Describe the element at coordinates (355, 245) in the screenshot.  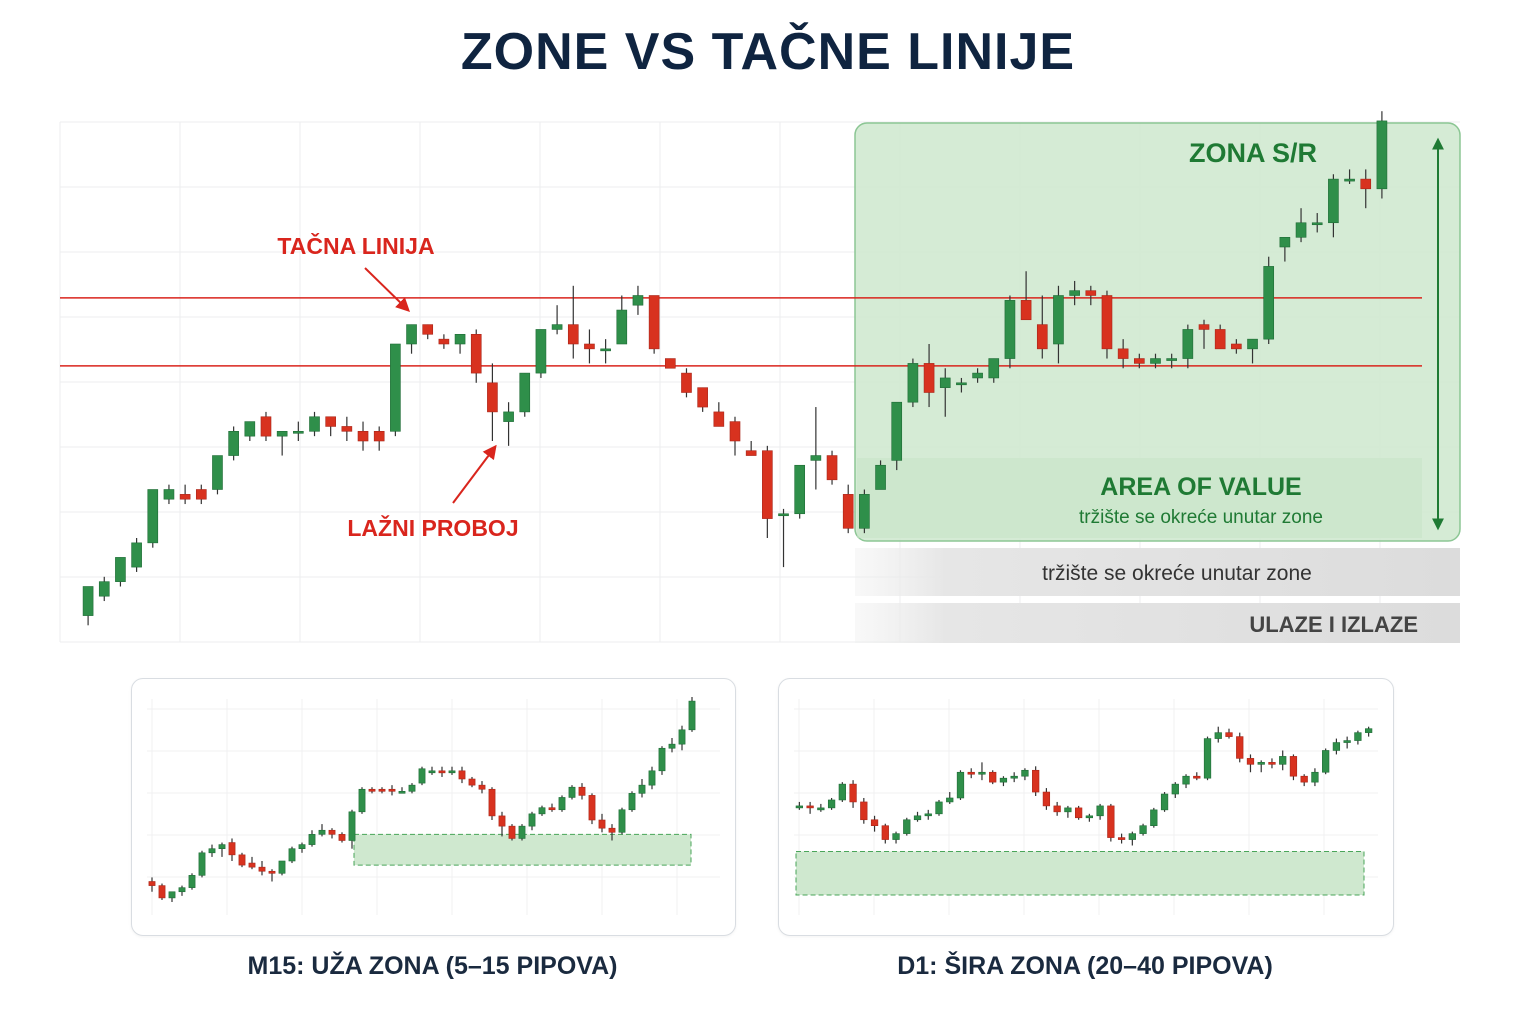
I see `exact-line-label: TAČNA LINIJA` at that location.